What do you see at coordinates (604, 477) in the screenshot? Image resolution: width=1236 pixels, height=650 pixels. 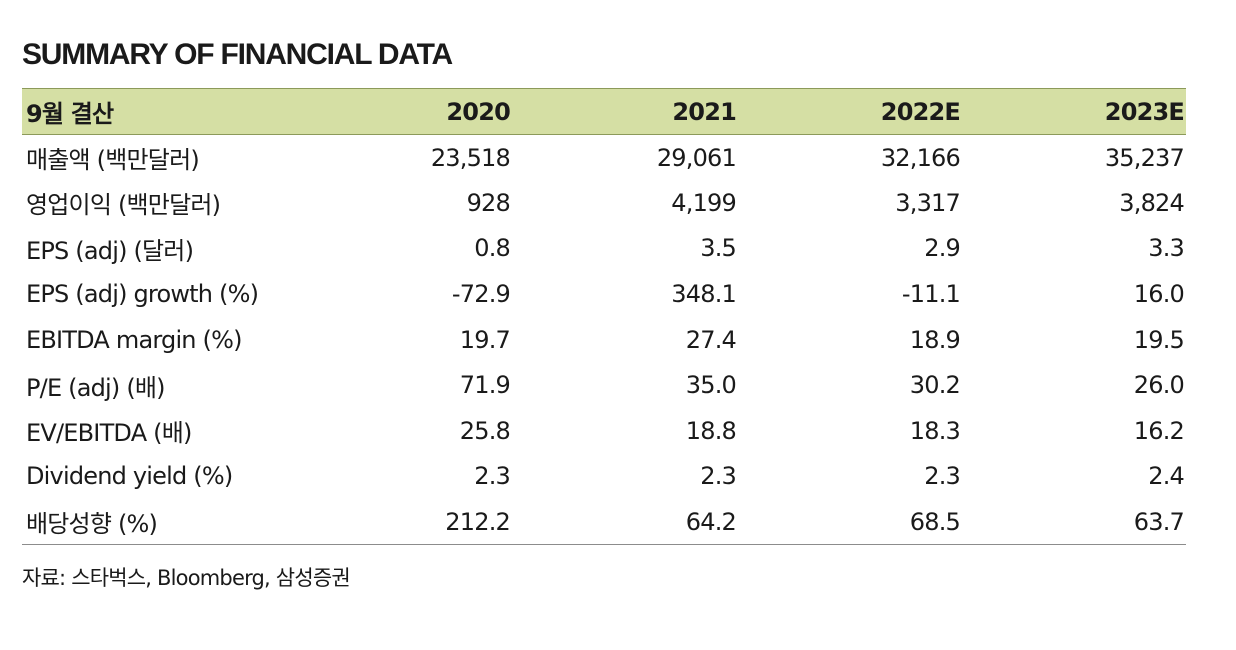 I see `table-row: Dividend yield (%) 2.3 2.3 2.3 2.4` at bounding box center [604, 477].